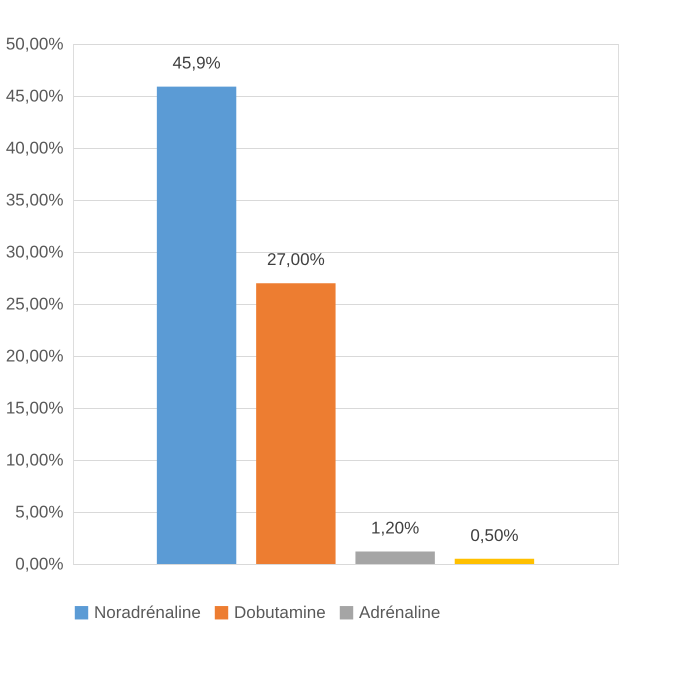  I want to click on y-tick-label: 25,00%, so click(35, 304).